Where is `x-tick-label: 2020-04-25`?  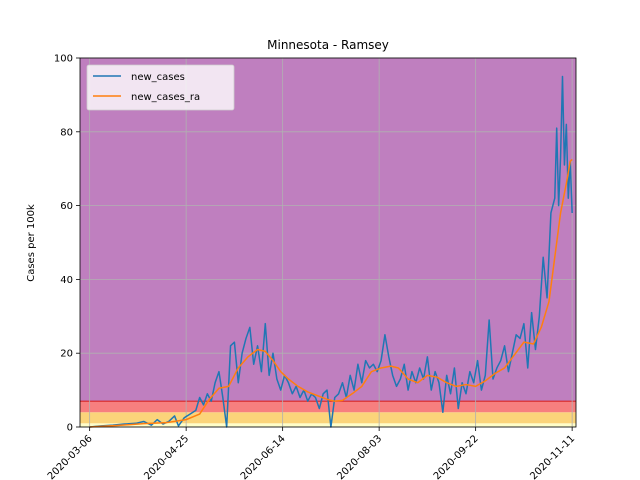
x-tick-label: 2020-04-25 is located at coordinates (166, 456).